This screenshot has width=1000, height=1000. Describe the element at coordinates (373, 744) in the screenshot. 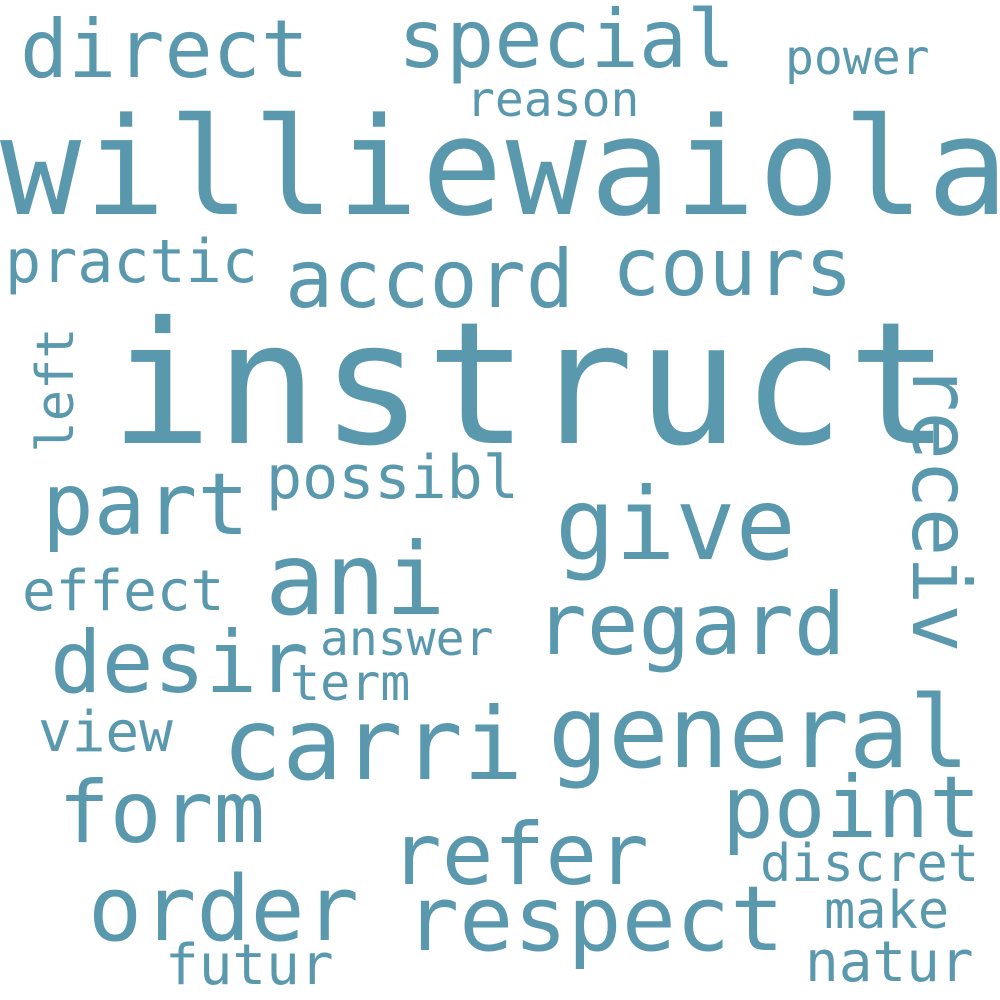

I see `word-carri: carri` at that location.